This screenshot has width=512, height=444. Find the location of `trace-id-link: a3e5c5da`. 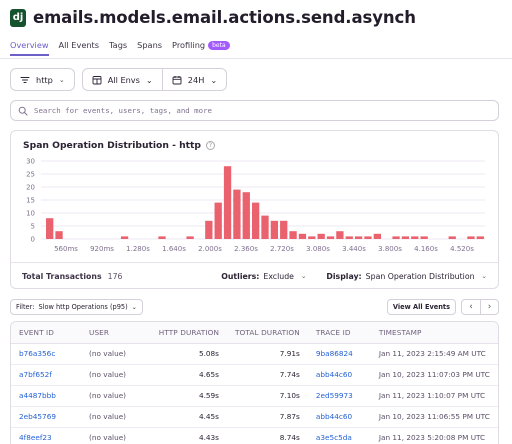

trace-id-link: a3e5c5da is located at coordinates (339, 435).